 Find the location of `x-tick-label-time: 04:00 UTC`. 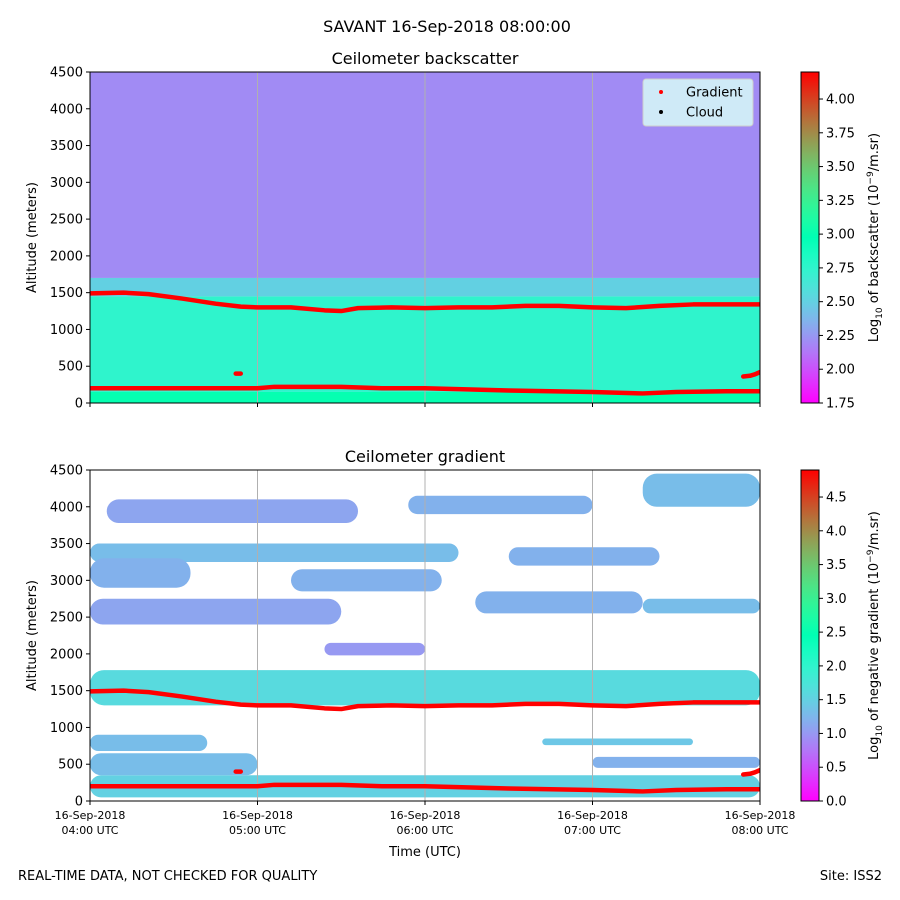

x-tick-label-time: 04:00 UTC is located at coordinates (89, 830).